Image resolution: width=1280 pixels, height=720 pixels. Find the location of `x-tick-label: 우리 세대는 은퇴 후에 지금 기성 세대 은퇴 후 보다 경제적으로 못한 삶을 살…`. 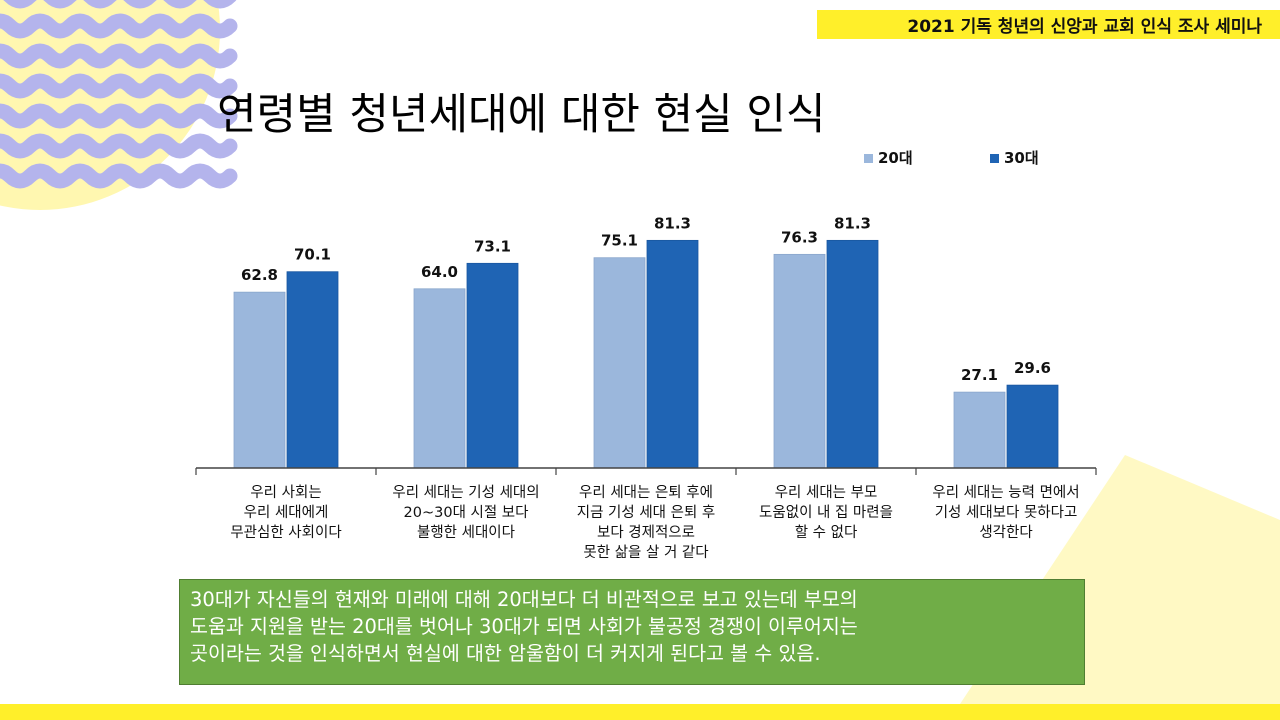

x-tick-label: 우리 세대는 은퇴 후에 지금 기성 세대 은퇴 후 보다 경제적으로 못한 삶을 살… is located at coordinates (646, 522).